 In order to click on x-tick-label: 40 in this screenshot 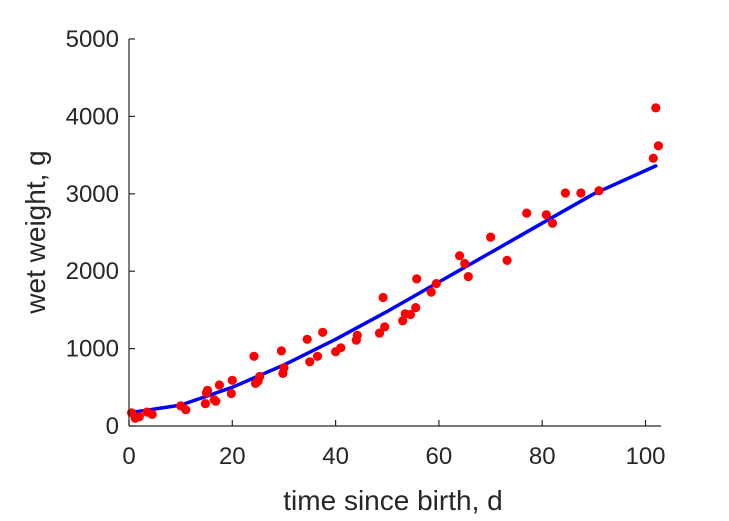, I will do `click(335, 456)`.